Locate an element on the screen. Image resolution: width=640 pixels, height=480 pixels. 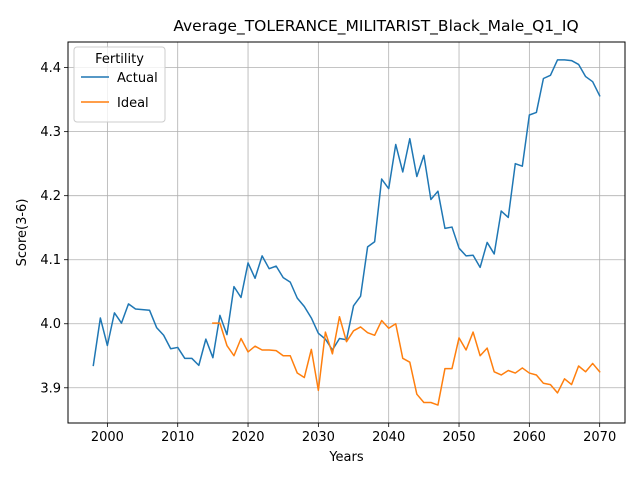
x-tick-label: 2030 is located at coordinates (318, 437).